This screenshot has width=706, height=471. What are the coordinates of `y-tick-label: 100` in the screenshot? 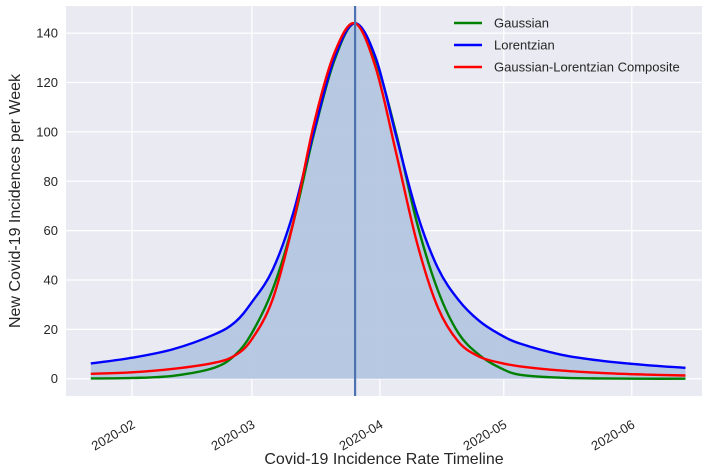 It's located at (47, 131).